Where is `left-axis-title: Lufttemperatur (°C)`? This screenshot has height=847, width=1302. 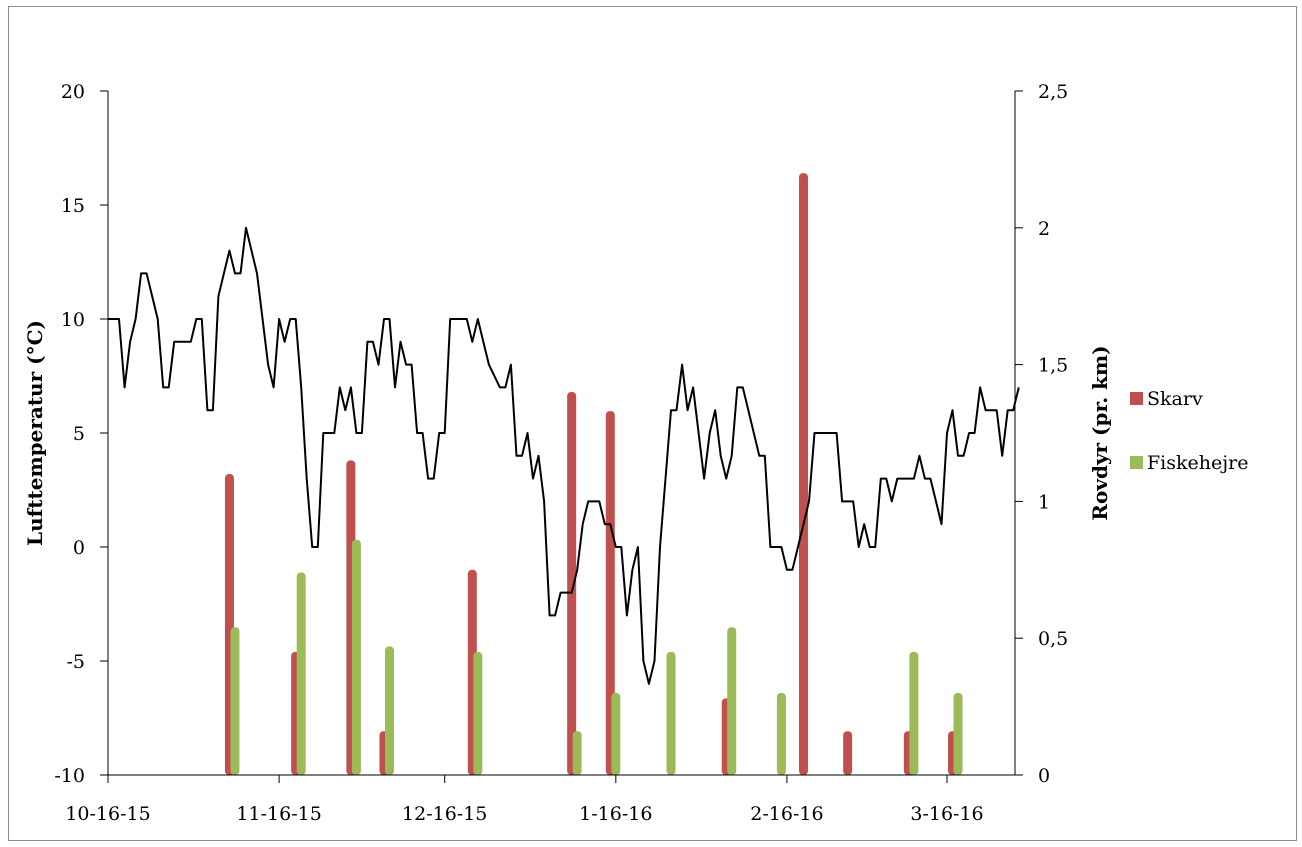 left-axis-title: Lufttemperatur (°C) is located at coordinates (35, 433).